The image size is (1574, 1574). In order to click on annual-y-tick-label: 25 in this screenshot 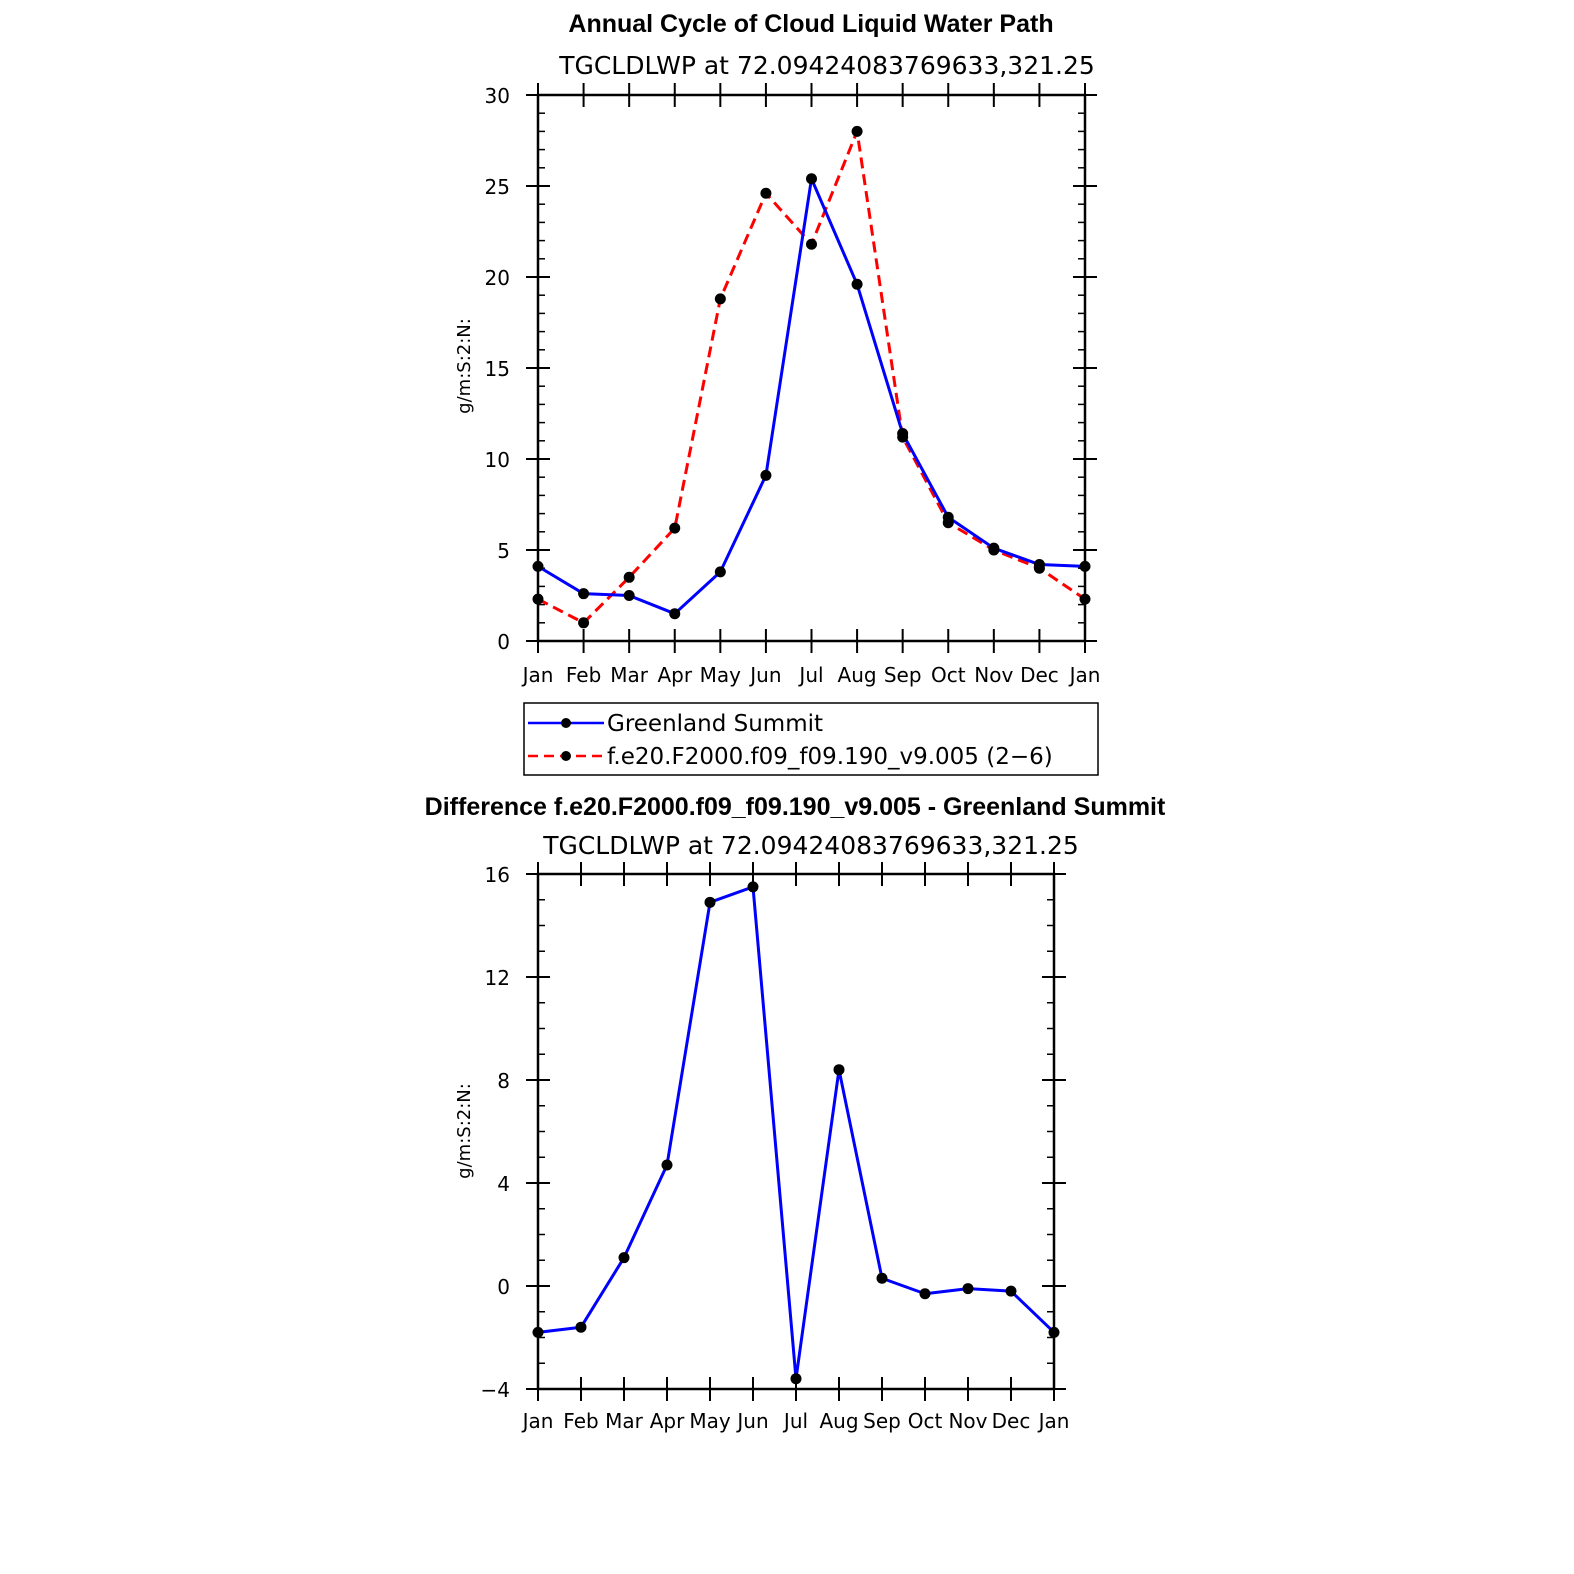, I will do `click(497, 187)`.